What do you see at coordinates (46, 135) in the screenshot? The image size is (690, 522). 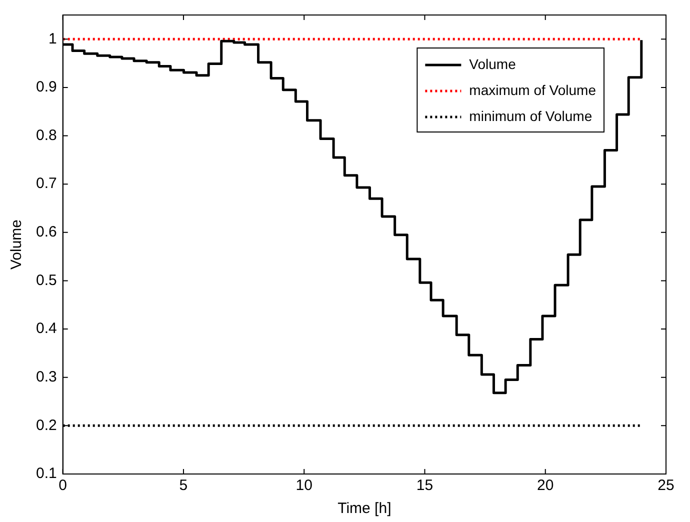 I see `y-tick-label: 0.8` at bounding box center [46, 135].